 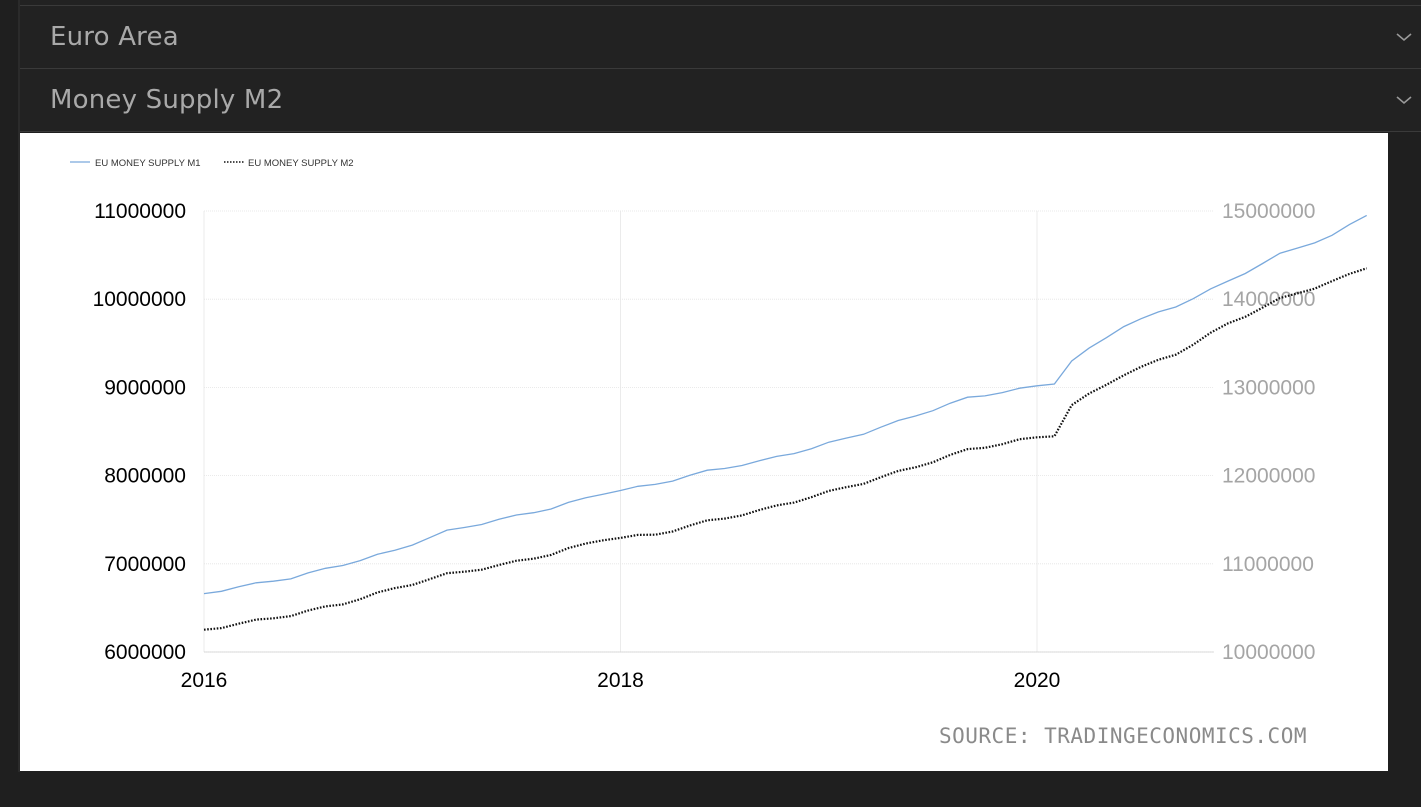 What do you see at coordinates (114, 37) in the screenshot?
I see `country-selector-label: Euro Area` at bounding box center [114, 37].